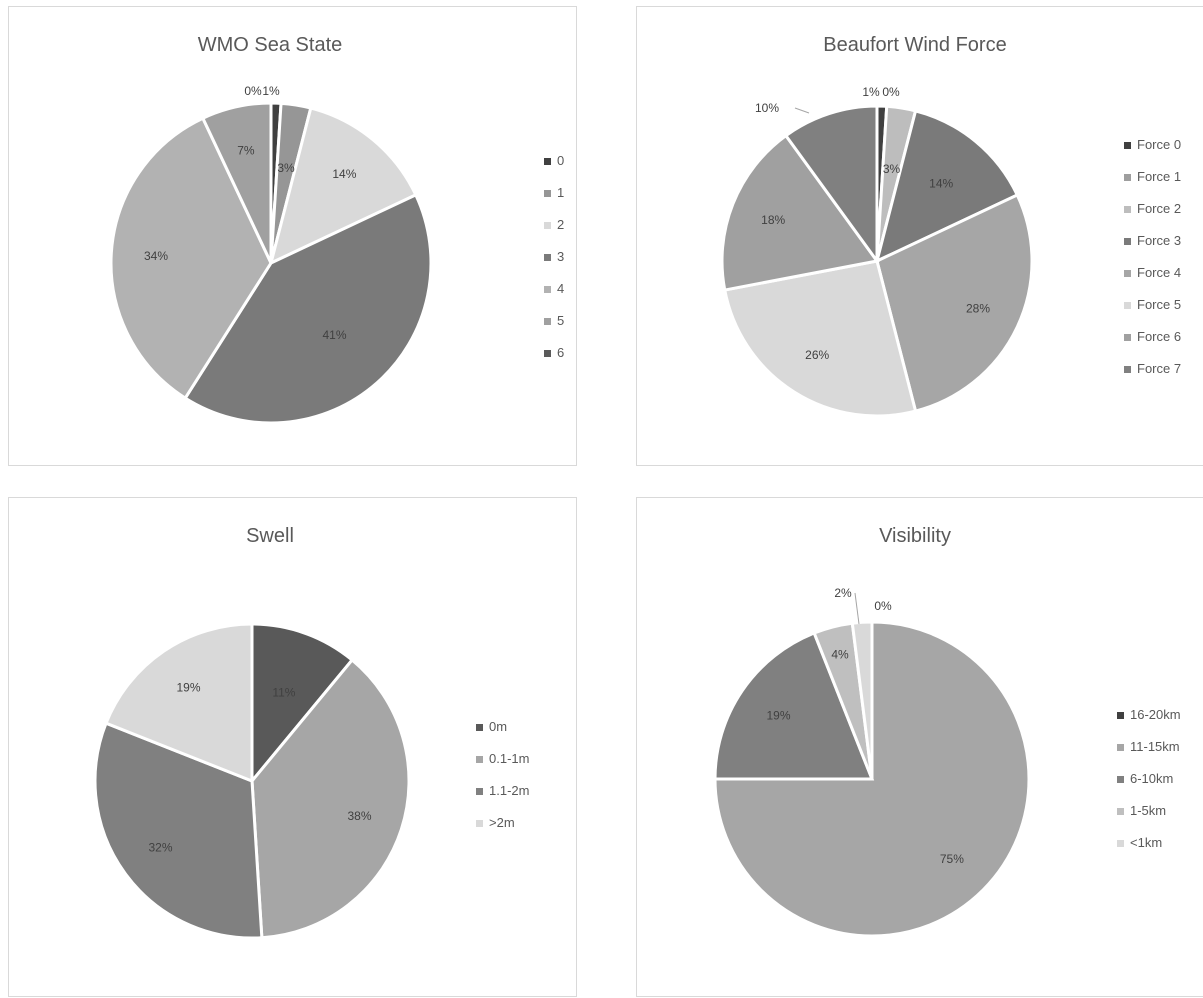  I want to click on legend-label: Force 5, so click(1159, 304).